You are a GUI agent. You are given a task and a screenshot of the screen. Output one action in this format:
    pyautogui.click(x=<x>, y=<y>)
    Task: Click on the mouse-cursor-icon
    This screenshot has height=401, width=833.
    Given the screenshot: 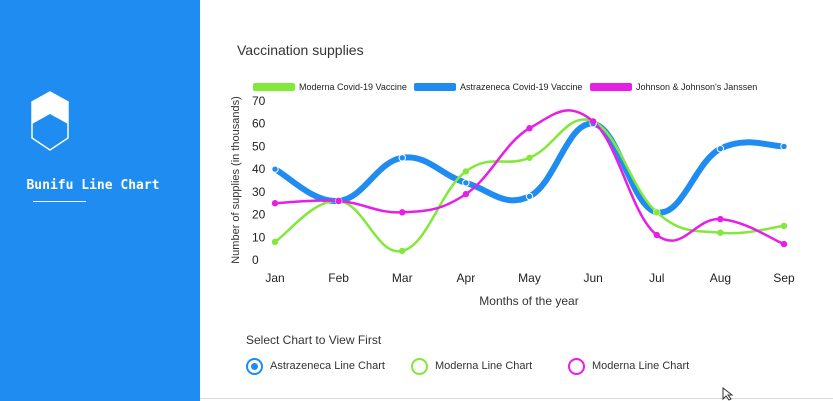 What is the action you would take?
    pyautogui.click(x=728, y=394)
    